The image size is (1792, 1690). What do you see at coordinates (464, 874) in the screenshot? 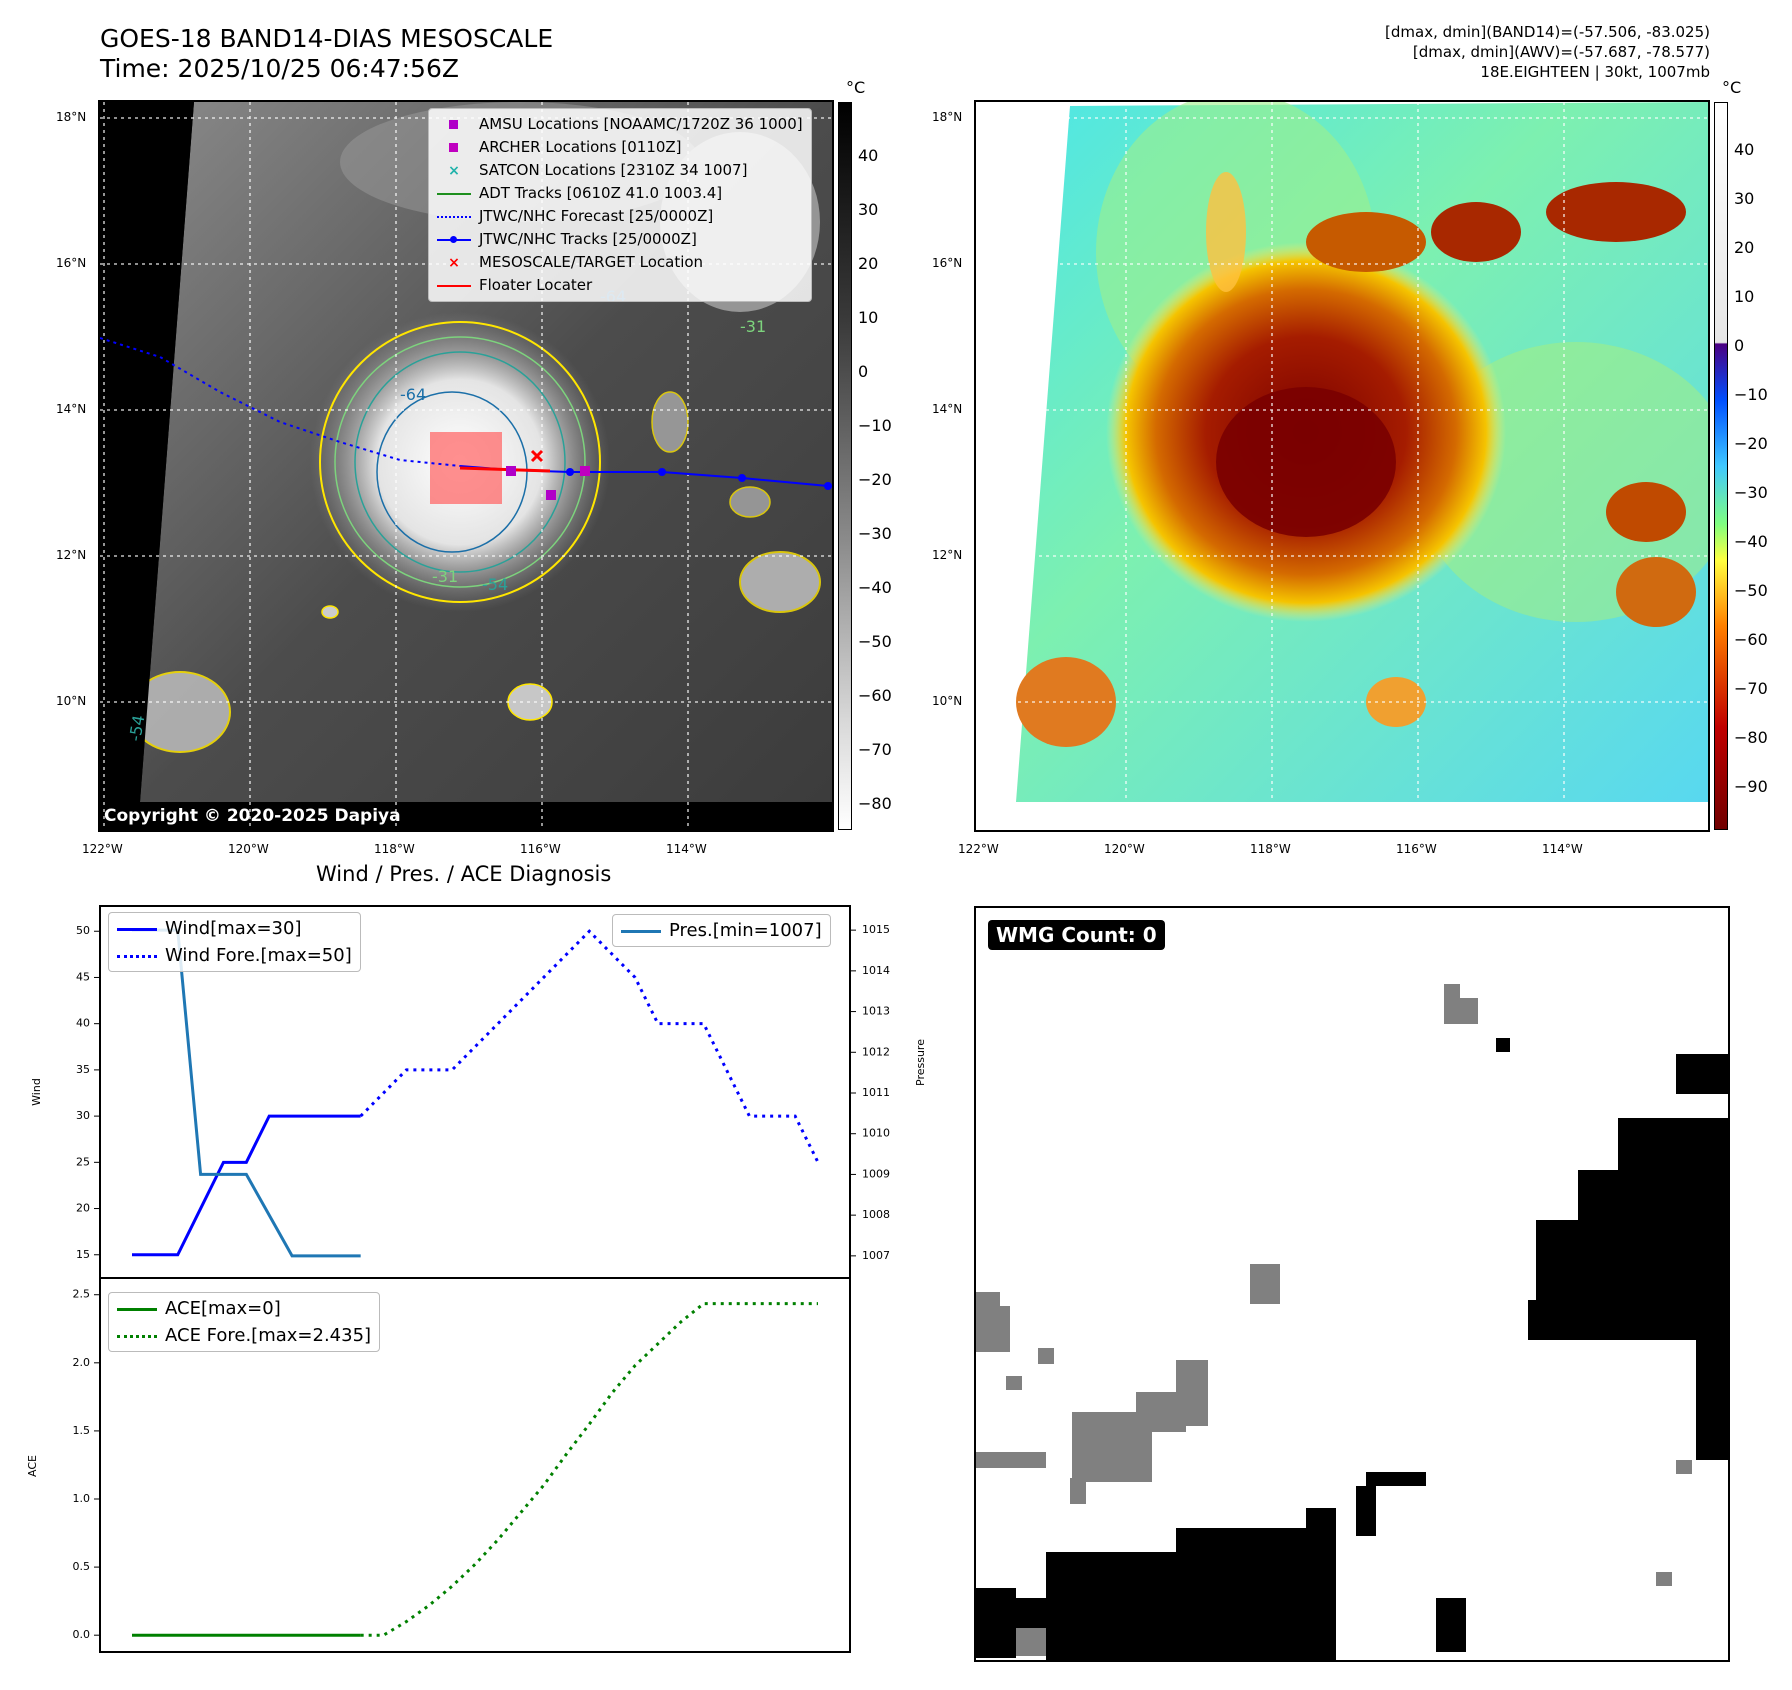
I see `diagnosis-title: Wind / Pres. / ACE Diagnosis` at bounding box center [464, 874].